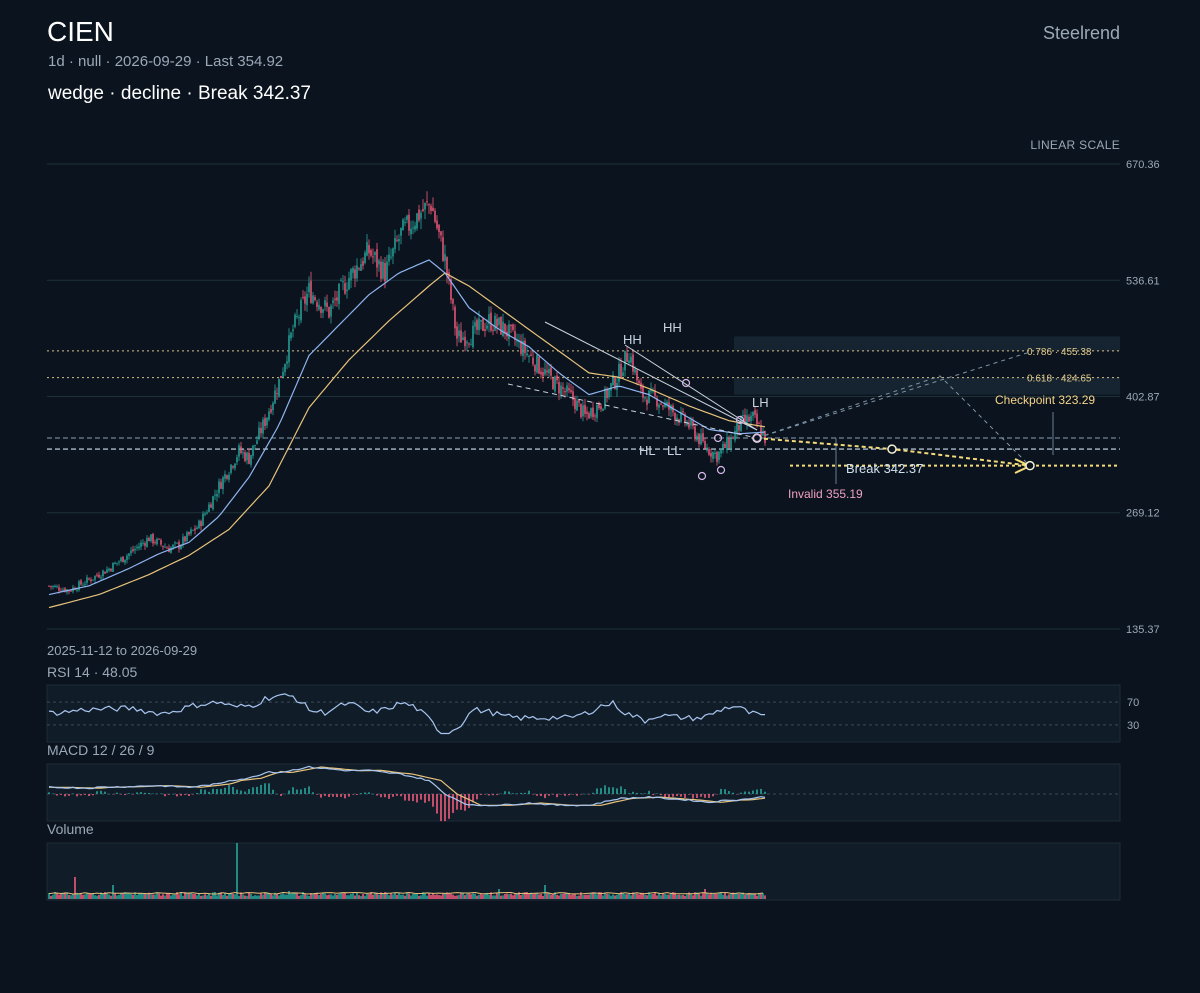  What do you see at coordinates (1059, 379) in the screenshot?
I see `fib-label: 0.618 · 424.65` at bounding box center [1059, 379].